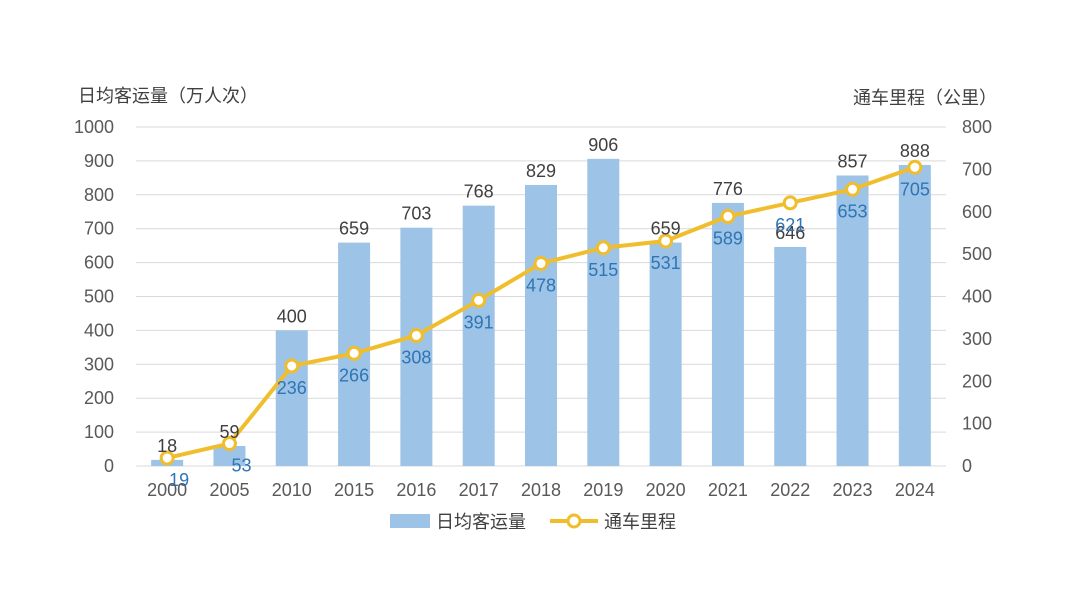 The image size is (1080, 612). What do you see at coordinates (292, 366) in the screenshot?
I see `line-marker-2010` at bounding box center [292, 366].